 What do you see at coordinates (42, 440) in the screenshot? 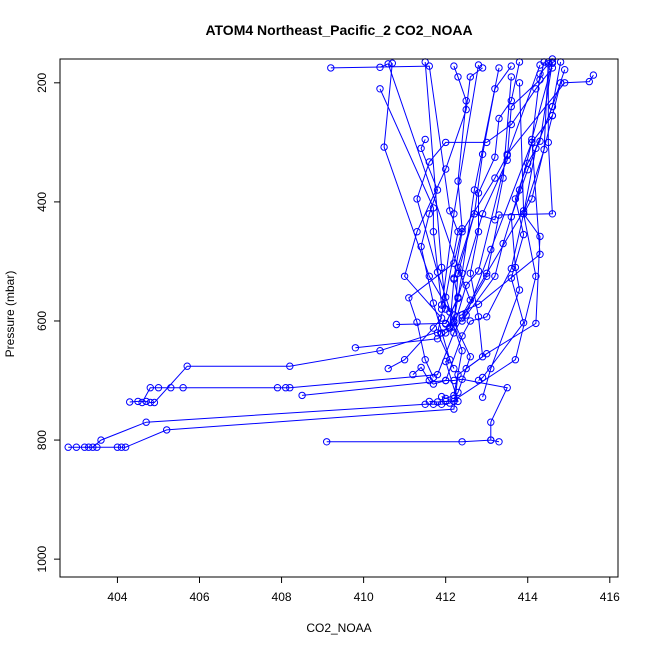
I see `y-tick-label: 800` at bounding box center [42, 440].